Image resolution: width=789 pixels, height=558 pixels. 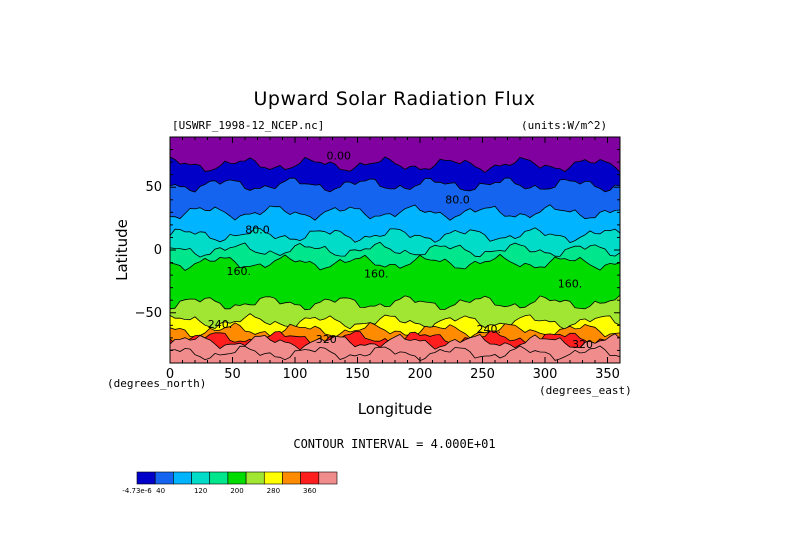 I want to click on x-tick-label: 150, so click(x=357, y=374).